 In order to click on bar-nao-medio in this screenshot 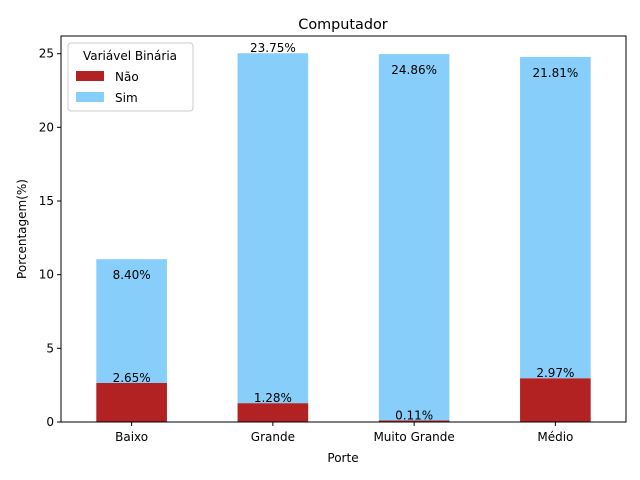, I will do `click(555, 400)`.